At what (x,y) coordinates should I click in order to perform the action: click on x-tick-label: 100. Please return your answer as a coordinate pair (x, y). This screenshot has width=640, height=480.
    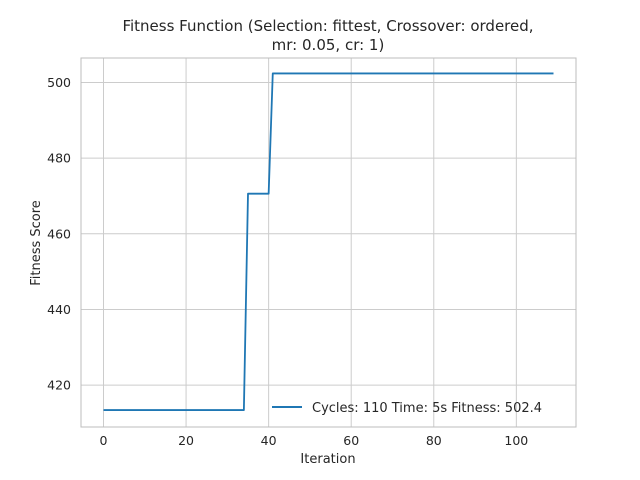
    Looking at the image, I should click on (516, 440).